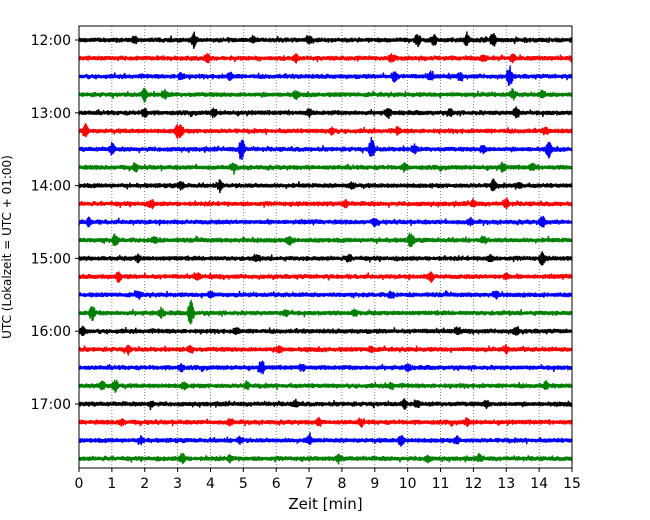 The height and width of the screenshot is (520, 650). Describe the element at coordinates (51, 332) in the screenshot. I see `y-tick-label: 16:00` at that location.